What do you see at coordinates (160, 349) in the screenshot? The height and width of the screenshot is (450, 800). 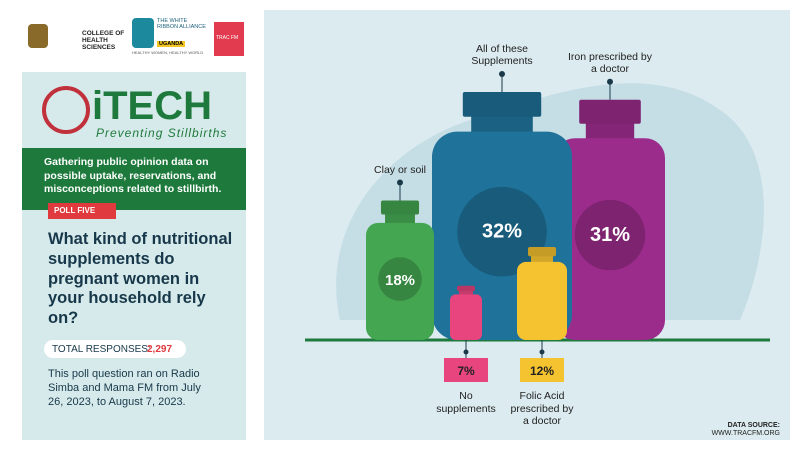 I see `responses-value: 2,297` at bounding box center [160, 349].